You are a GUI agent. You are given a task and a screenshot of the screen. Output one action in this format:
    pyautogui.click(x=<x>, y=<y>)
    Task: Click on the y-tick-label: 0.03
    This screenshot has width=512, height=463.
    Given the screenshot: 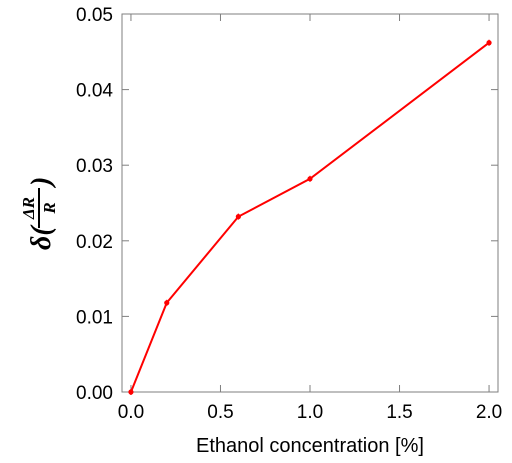 What is the action you would take?
    pyautogui.click(x=94, y=166)
    